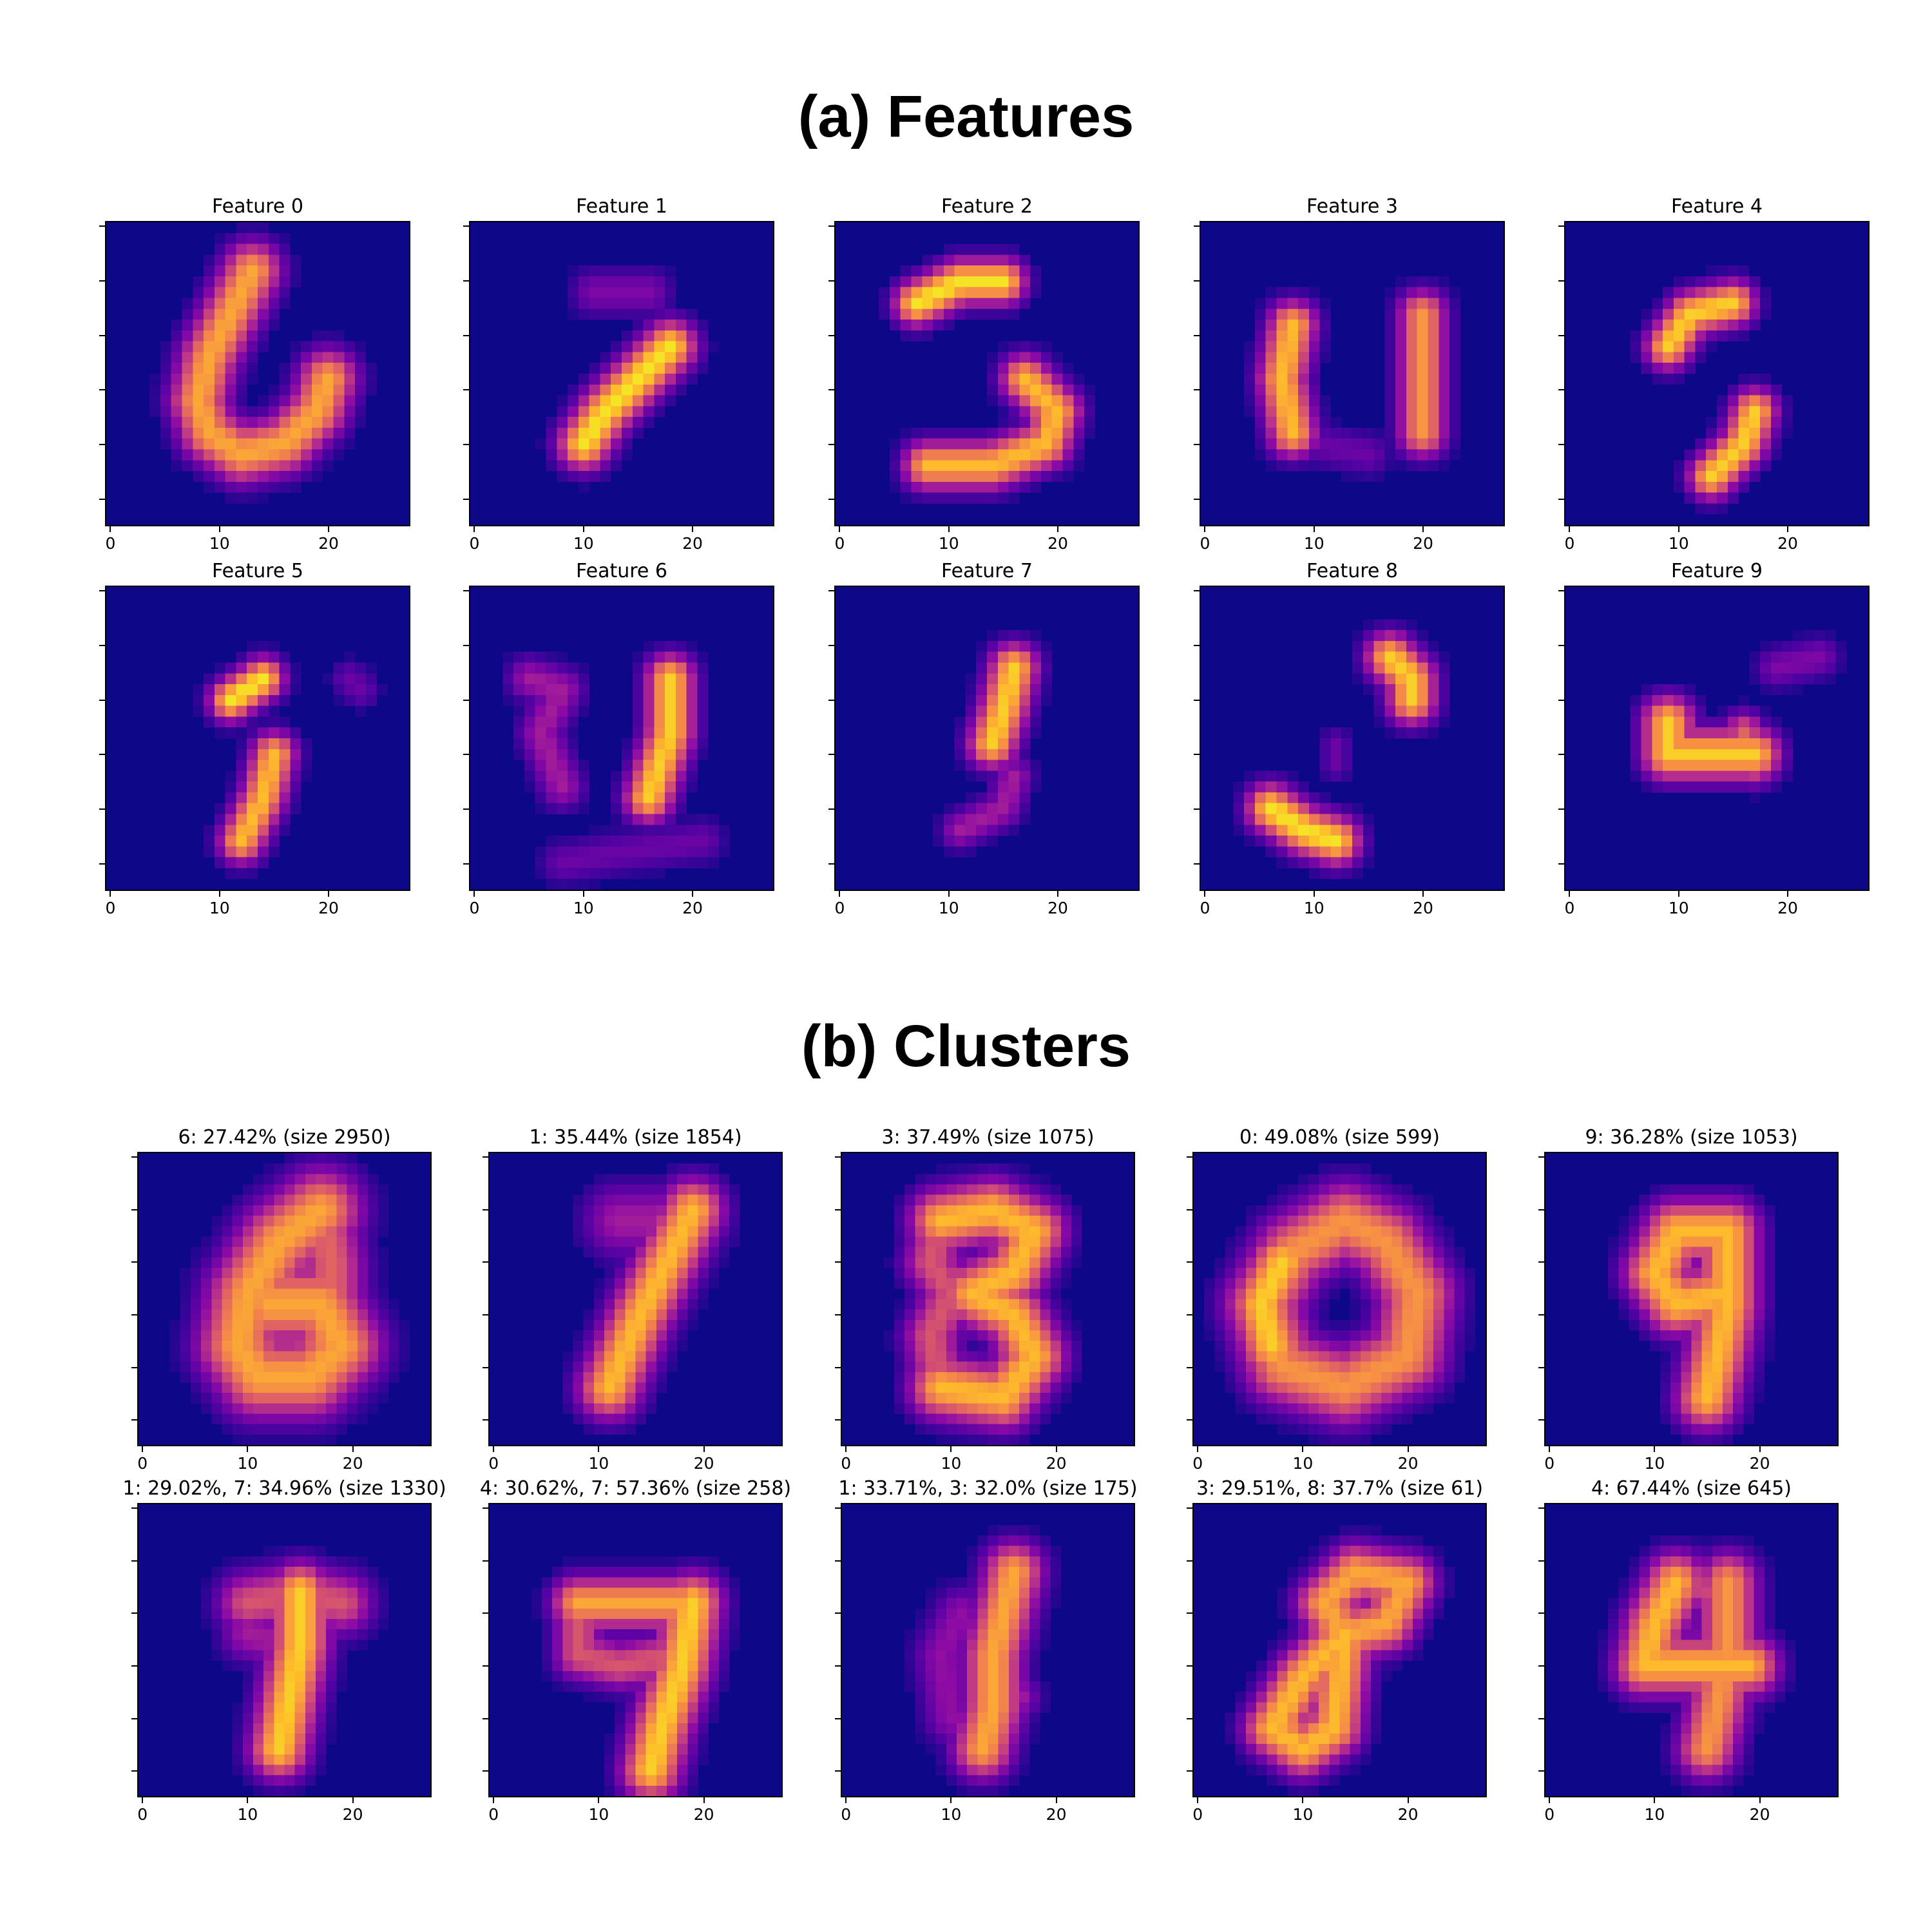 The image size is (1932, 1932). What do you see at coordinates (257, 738) in the screenshot?
I see `heatmap-image` at bounding box center [257, 738].